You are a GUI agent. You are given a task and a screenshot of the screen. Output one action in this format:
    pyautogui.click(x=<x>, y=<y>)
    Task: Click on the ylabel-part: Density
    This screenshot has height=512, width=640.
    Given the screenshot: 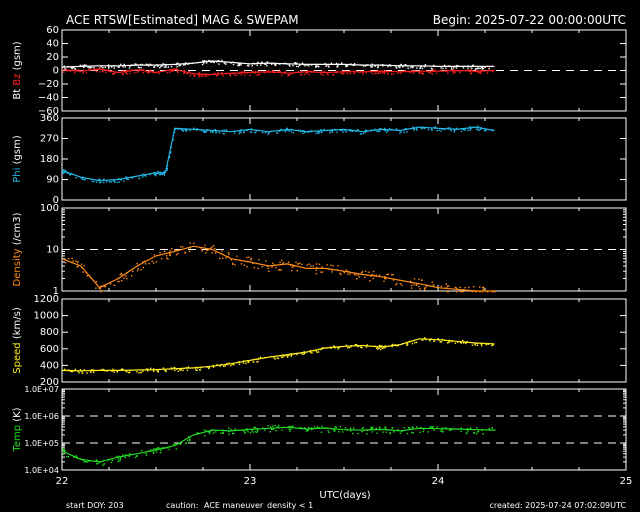 What is the action you would take?
    pyautogui.click(x=17, y=267)
    